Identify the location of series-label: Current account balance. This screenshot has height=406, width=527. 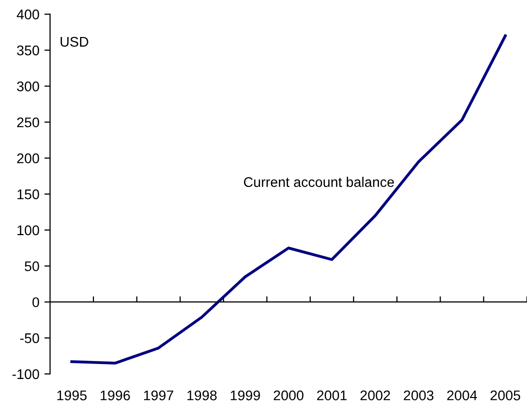
(319, 182).